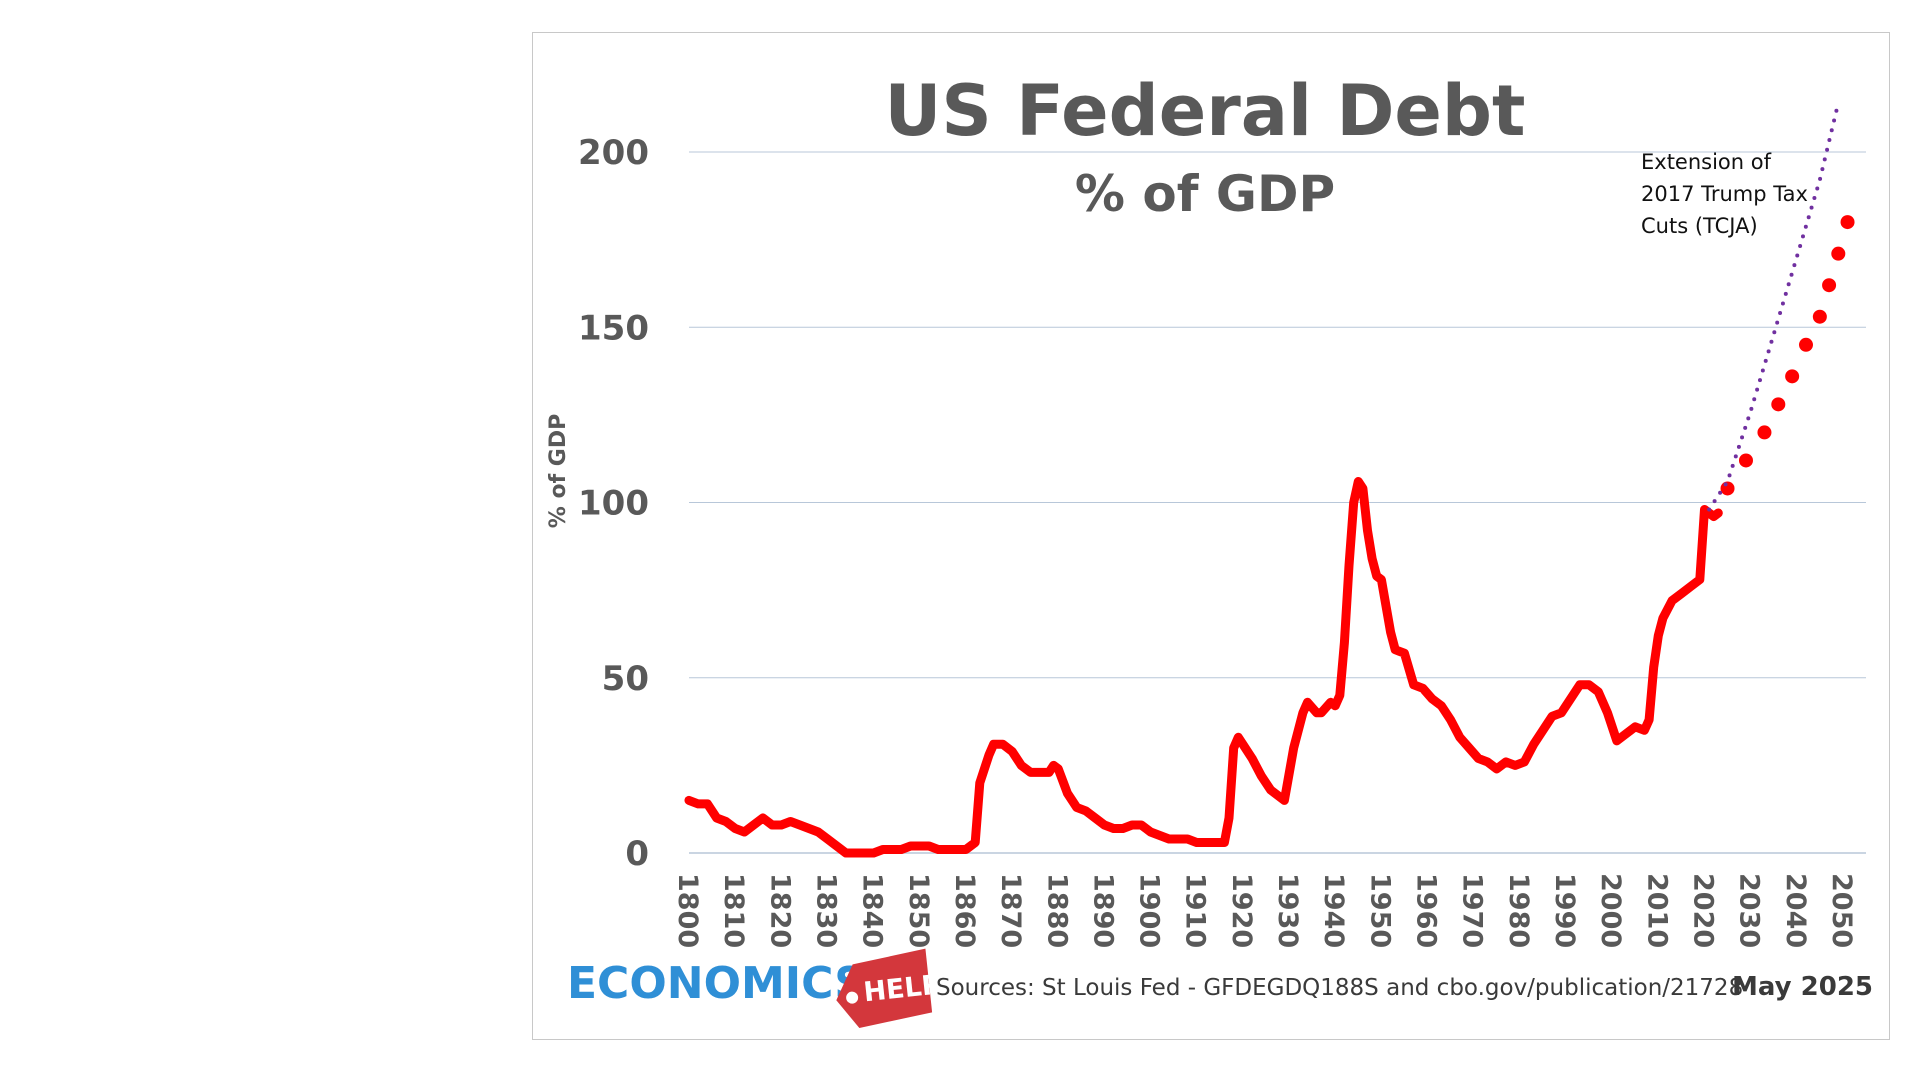 The width and height of the screenshot is (1920, 1080). Describe the element at coordinates (1195, 910) in the screenshot. I see `x-tick-label: 1910` at that location.